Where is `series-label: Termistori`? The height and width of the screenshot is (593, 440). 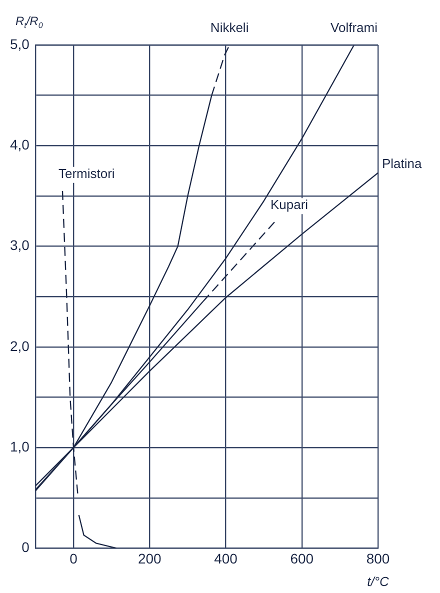 series-label: Termistori is located at coordinates (86, 174).